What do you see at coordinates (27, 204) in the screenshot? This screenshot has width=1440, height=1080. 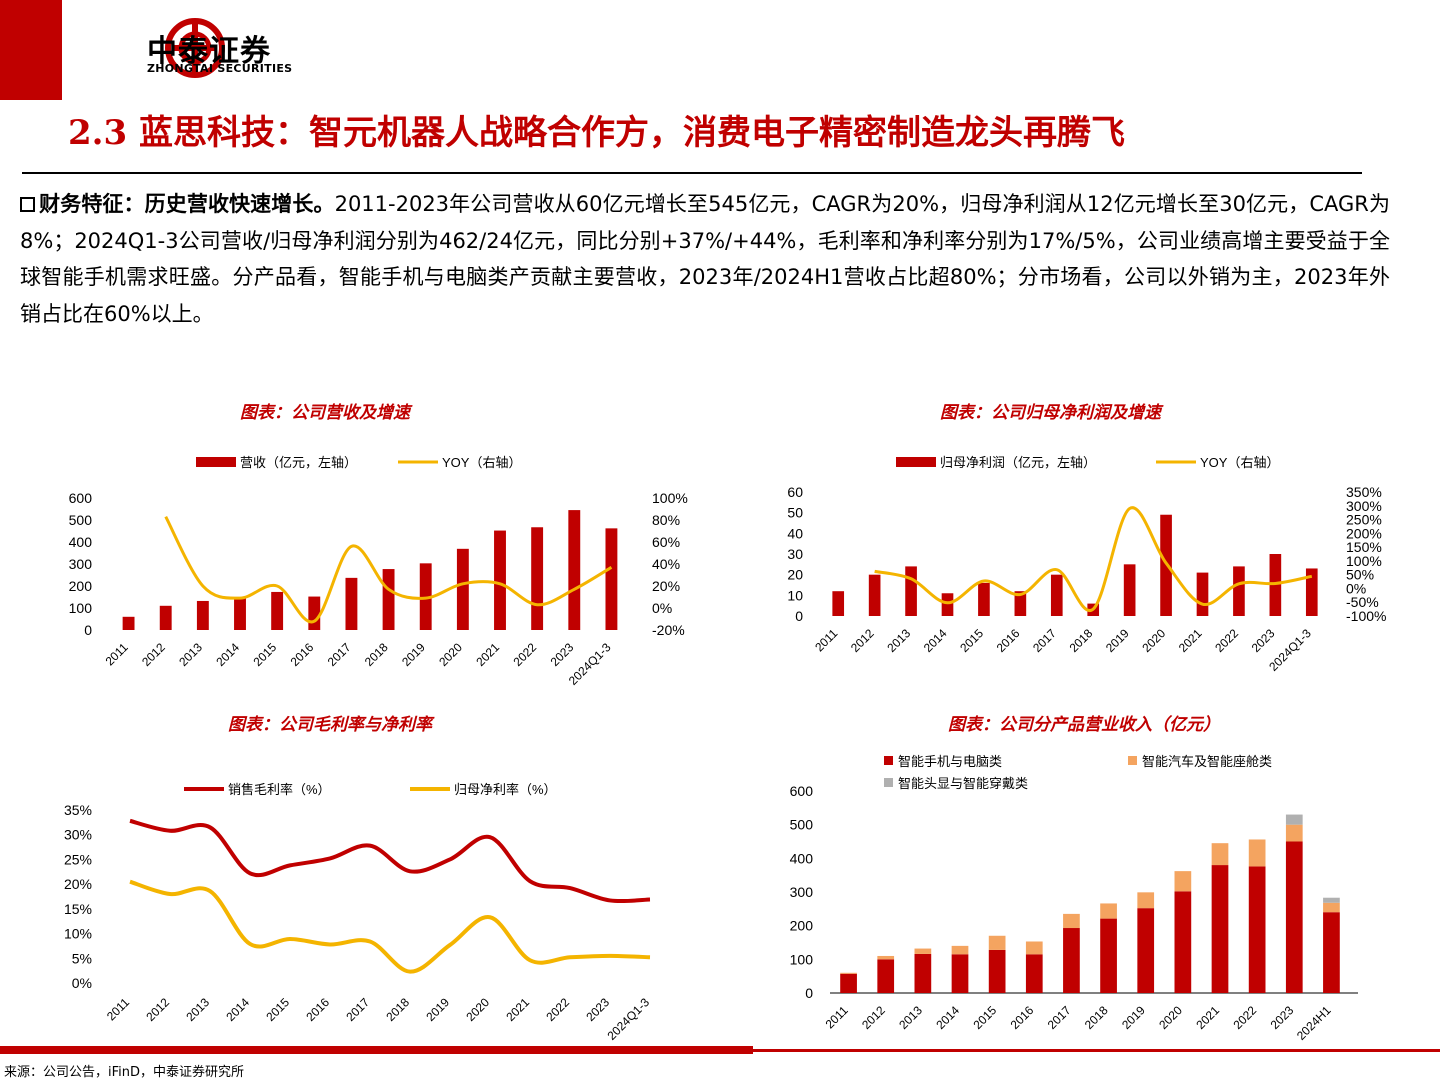 I see `checkbox-bullet-icon` at bounding box center [27, 204].